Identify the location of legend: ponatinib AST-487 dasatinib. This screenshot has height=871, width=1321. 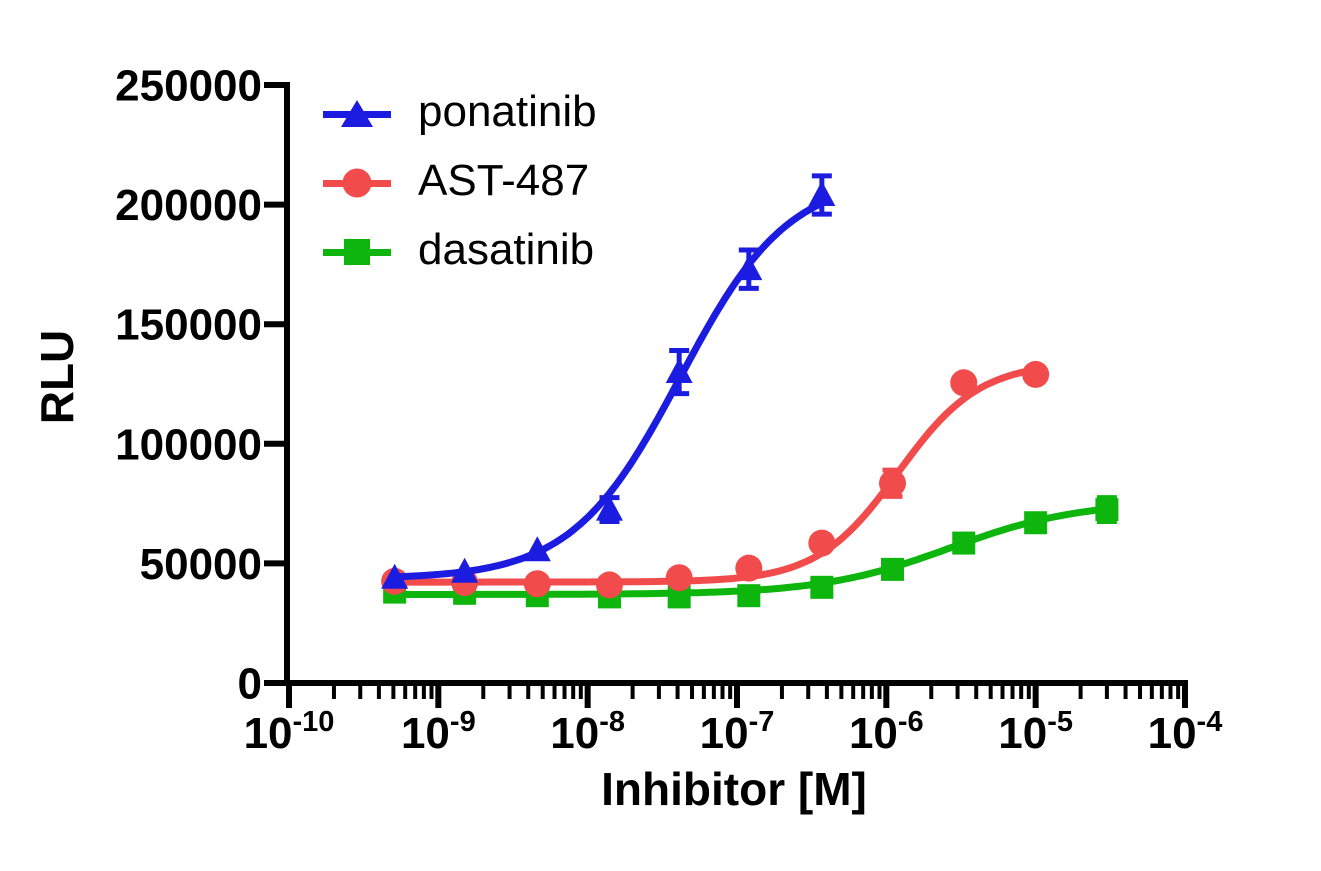
(460, 180).